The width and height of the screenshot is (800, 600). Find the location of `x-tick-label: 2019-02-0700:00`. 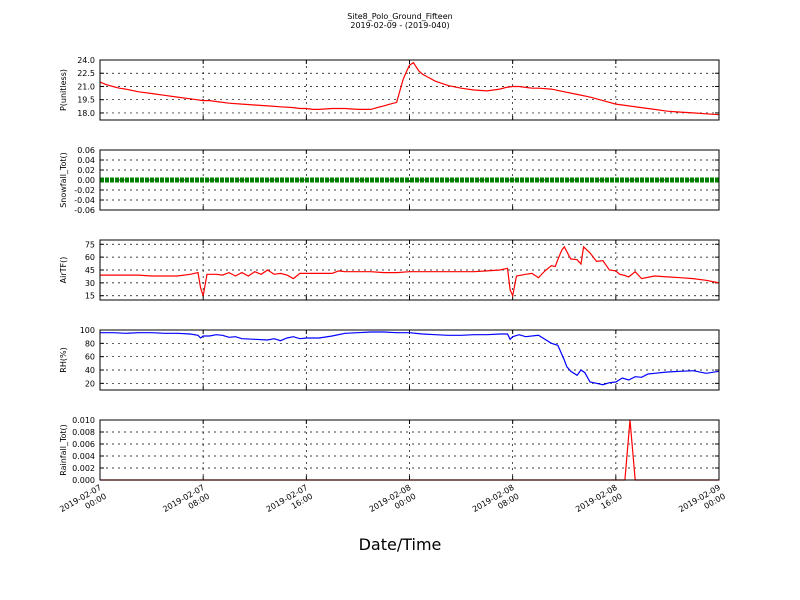

x-tick-label: 2019-02-0700:00 is located at coordinates (83, 503).